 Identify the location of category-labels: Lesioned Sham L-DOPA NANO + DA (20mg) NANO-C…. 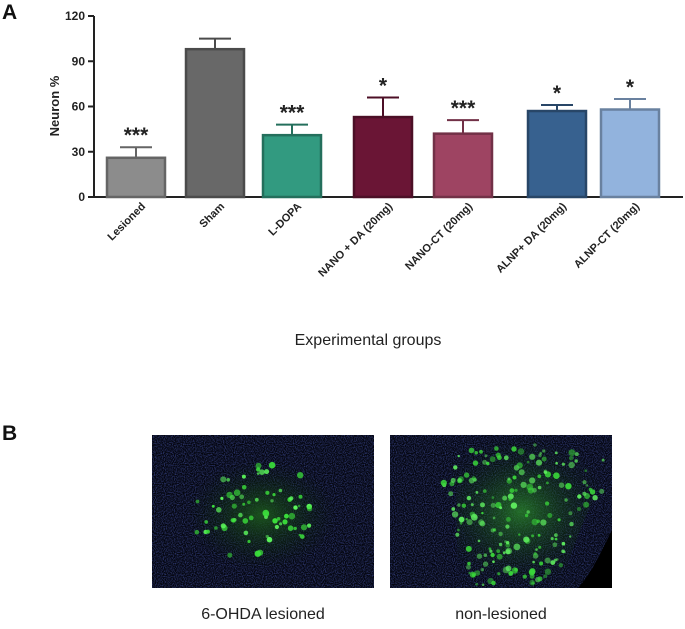
(373, 239).